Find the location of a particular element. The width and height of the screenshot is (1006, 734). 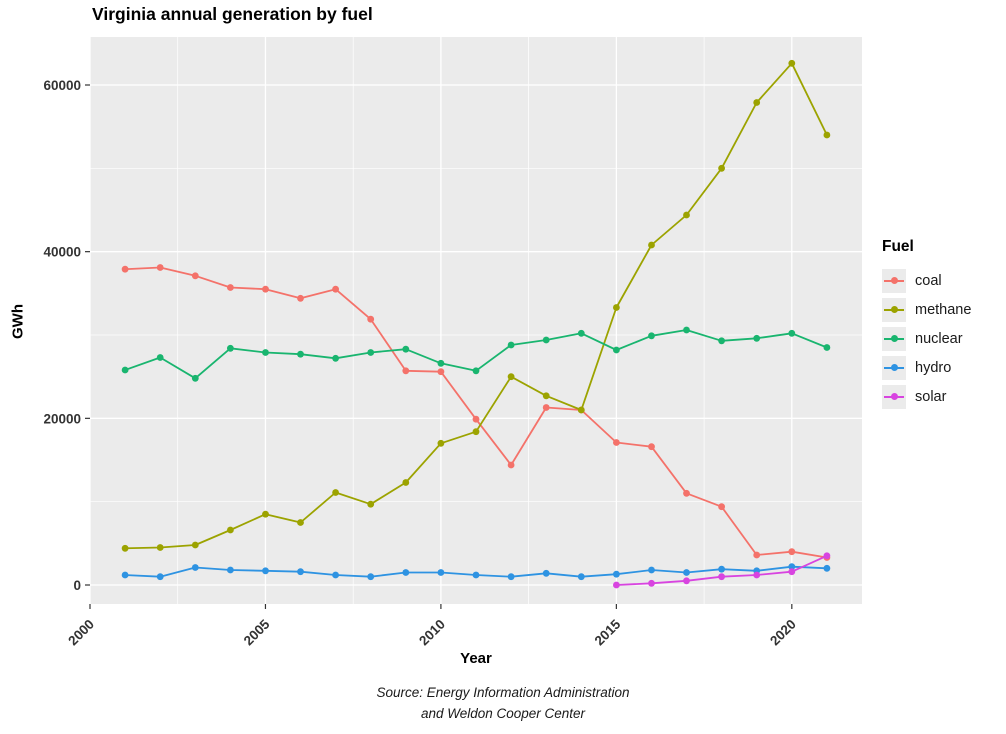

x-tick-label: 2005 is located at coordinates (257, 632).